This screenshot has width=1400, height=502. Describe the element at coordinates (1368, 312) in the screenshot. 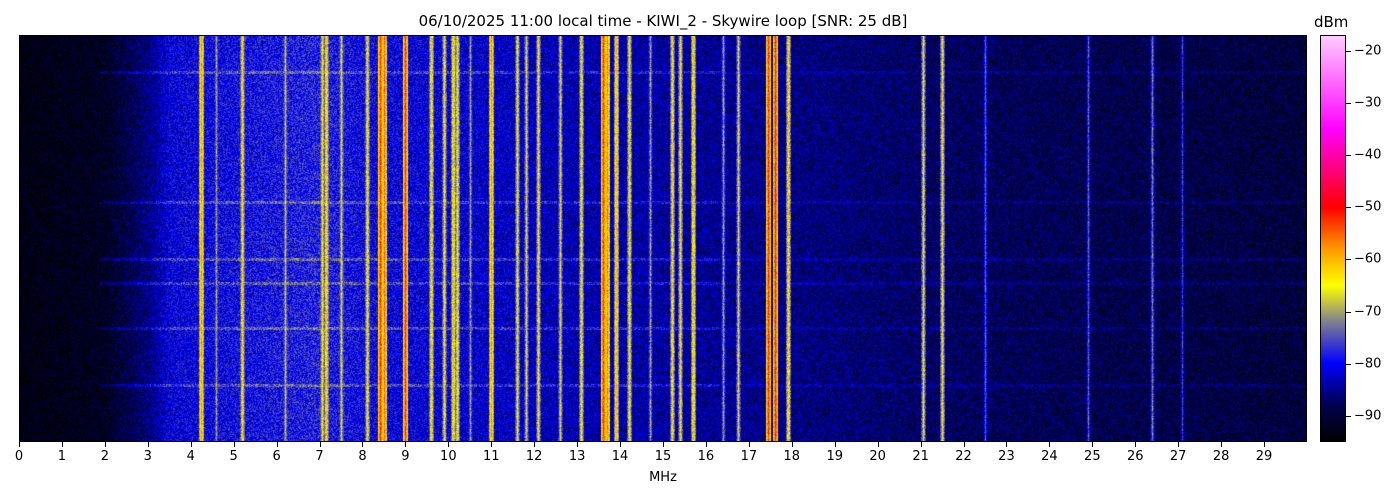

I see `colorbar-tick-label: −70` at that location.